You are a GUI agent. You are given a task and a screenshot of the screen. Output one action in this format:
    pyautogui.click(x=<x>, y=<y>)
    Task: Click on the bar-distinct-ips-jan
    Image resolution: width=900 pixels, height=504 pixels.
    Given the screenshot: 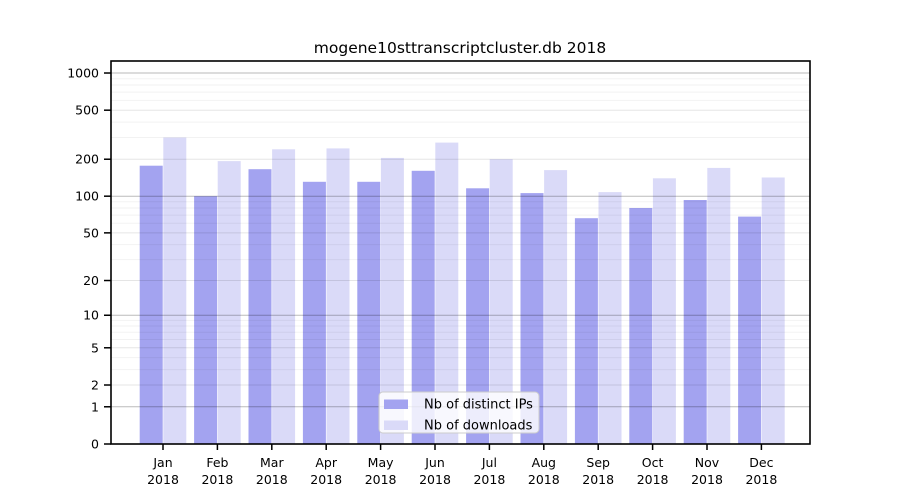 What is the action you would take?
    pyautogui.click(x=151, y=304)
    